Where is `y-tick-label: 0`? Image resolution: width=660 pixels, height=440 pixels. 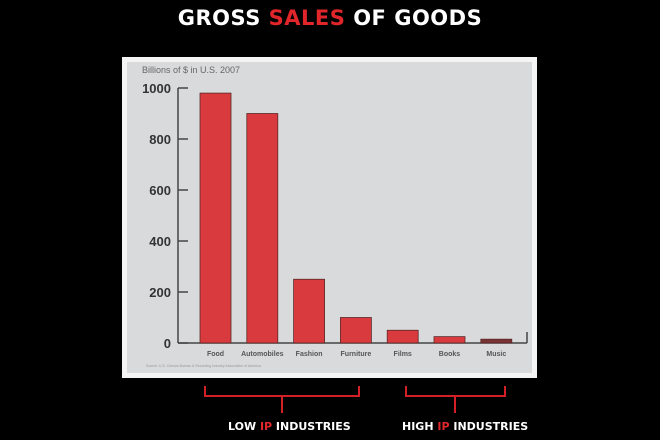 y-tick-label: 0 is located at coordinates (167, 343).